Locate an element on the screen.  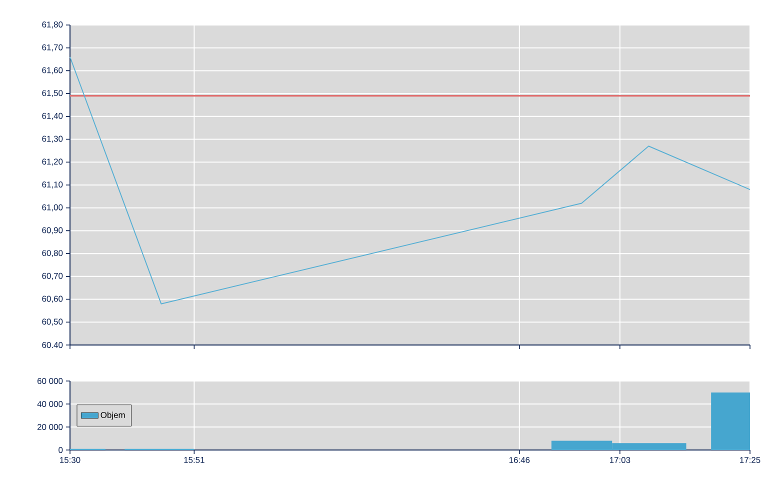
y-tick-label: 61,60 is located at coordinates (52, 70).